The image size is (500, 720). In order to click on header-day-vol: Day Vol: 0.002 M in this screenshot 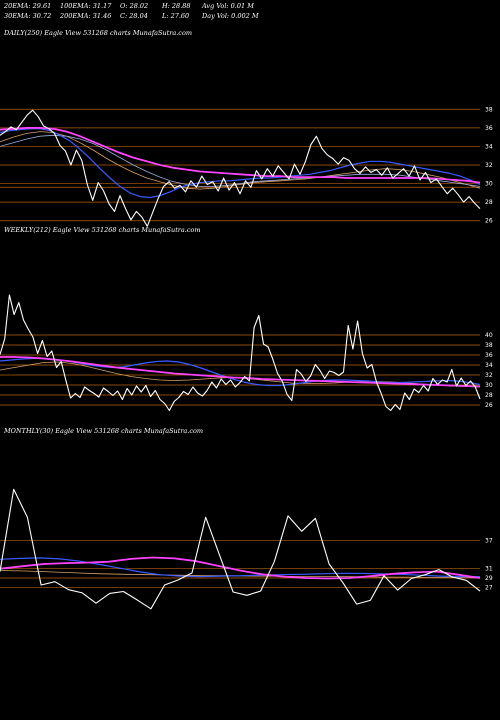, I will do `click(230, 16)`.